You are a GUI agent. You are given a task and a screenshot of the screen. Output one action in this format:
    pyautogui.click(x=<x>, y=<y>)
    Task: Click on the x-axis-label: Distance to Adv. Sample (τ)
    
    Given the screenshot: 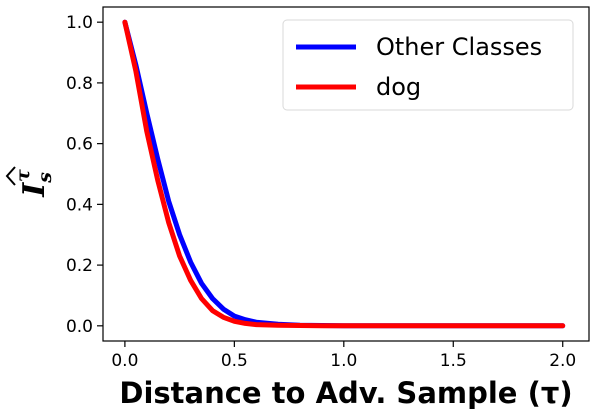 What is the action you would take?
    pyautogui.click(x=345, y=393)
    